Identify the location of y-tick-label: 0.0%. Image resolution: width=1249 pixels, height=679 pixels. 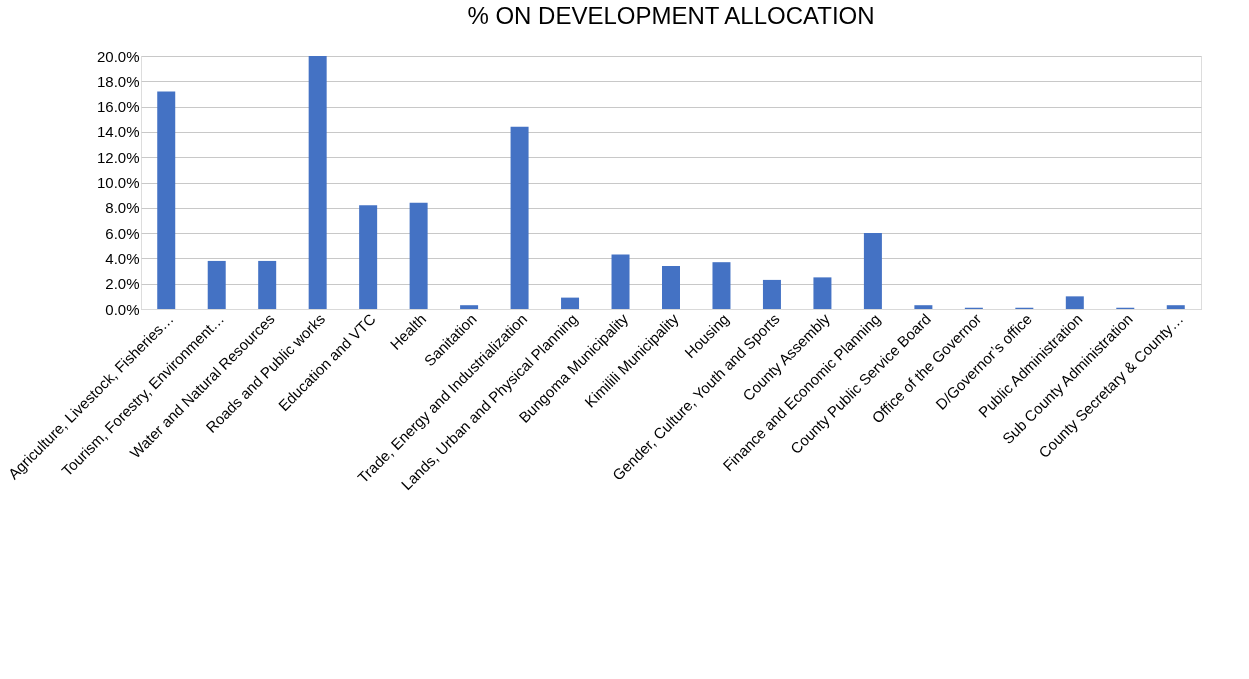
(122, 309).